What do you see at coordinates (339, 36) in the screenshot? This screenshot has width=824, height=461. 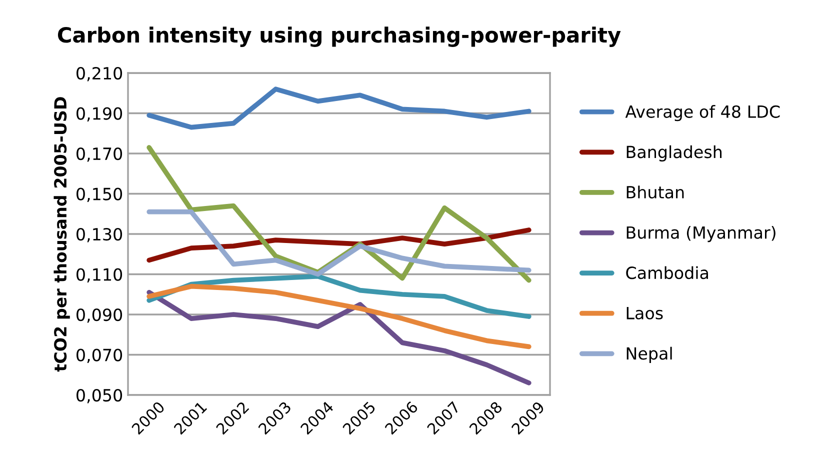 I see `chart-title: Carbon intensity using purchasing-power-parity` at bounding box center [339, 36].